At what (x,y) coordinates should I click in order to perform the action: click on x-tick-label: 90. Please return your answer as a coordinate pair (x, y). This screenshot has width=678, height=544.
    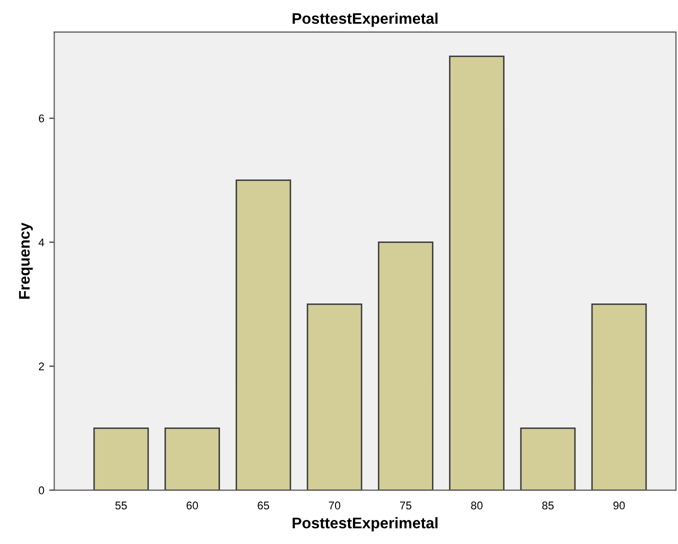
    Looking at the image, I should click on (619, 506).